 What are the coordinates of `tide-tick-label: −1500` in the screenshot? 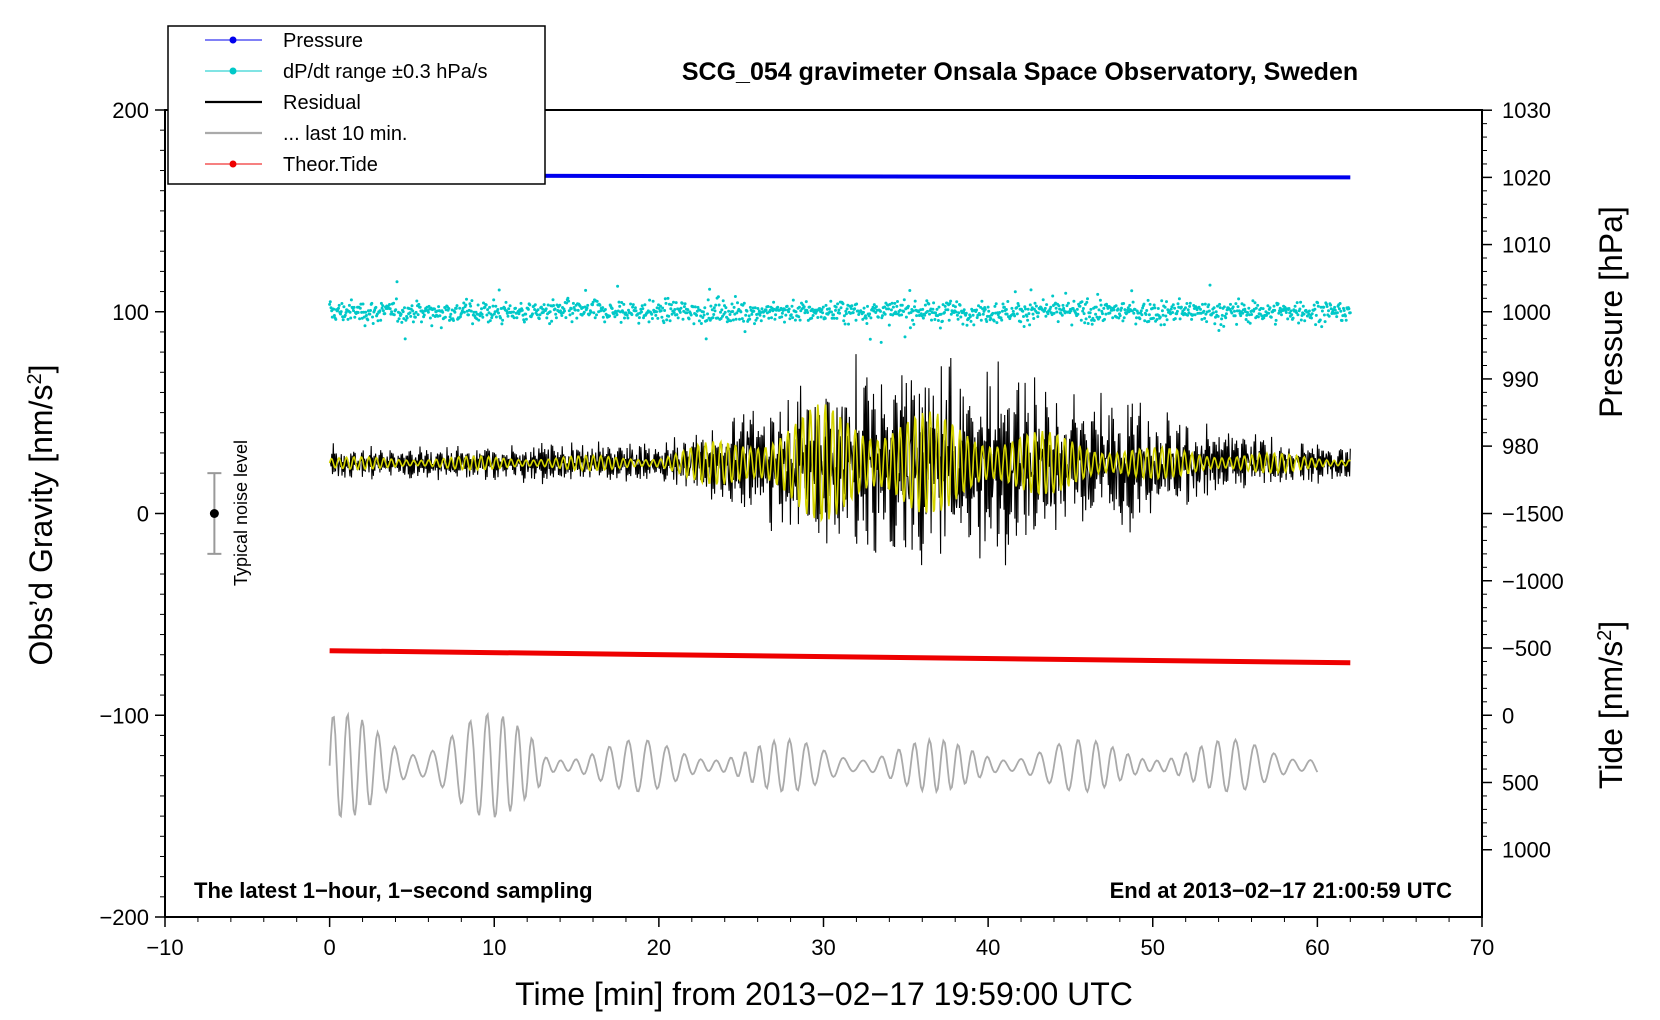 It's located at (1533, 514).